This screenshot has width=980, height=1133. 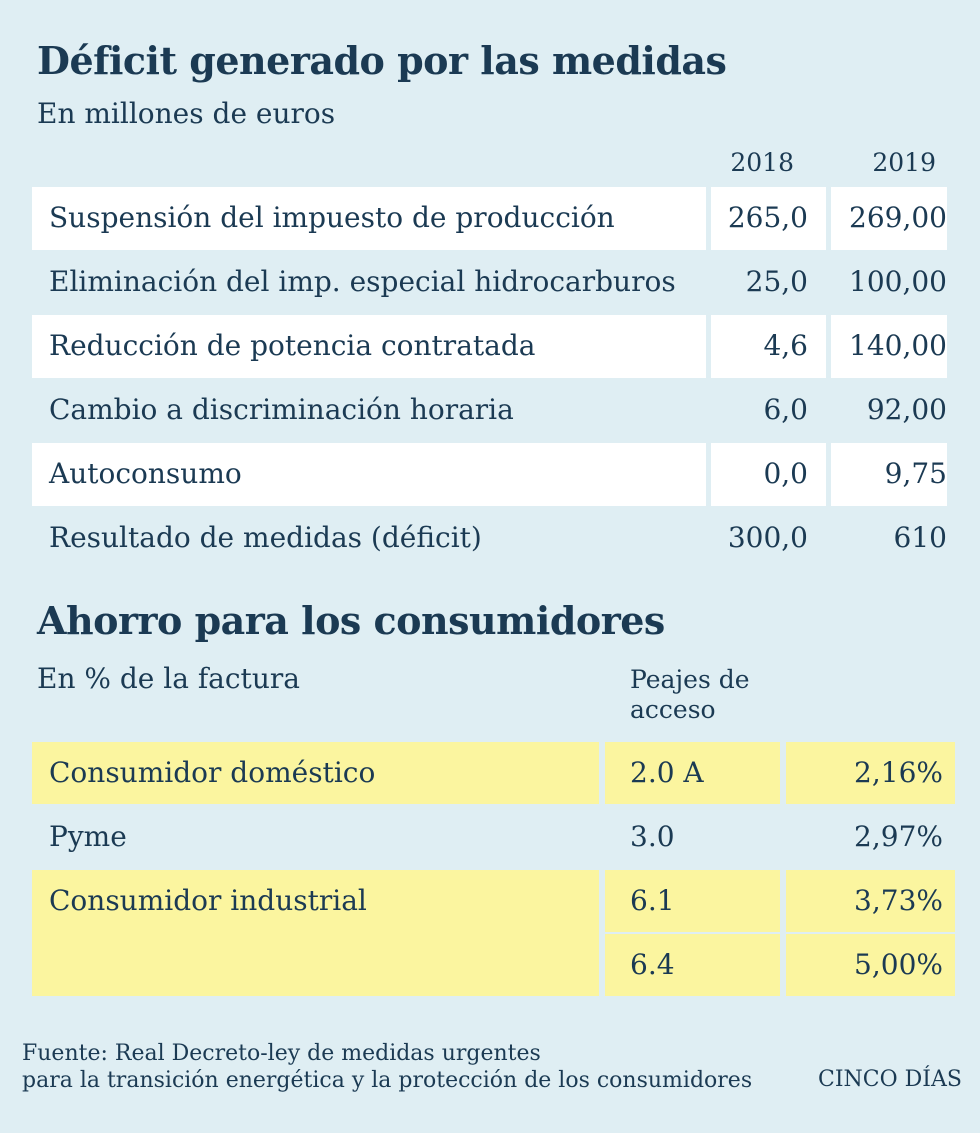 I want to click on deficit-subtitle: En millones de euros, so click(x=186, y=113).